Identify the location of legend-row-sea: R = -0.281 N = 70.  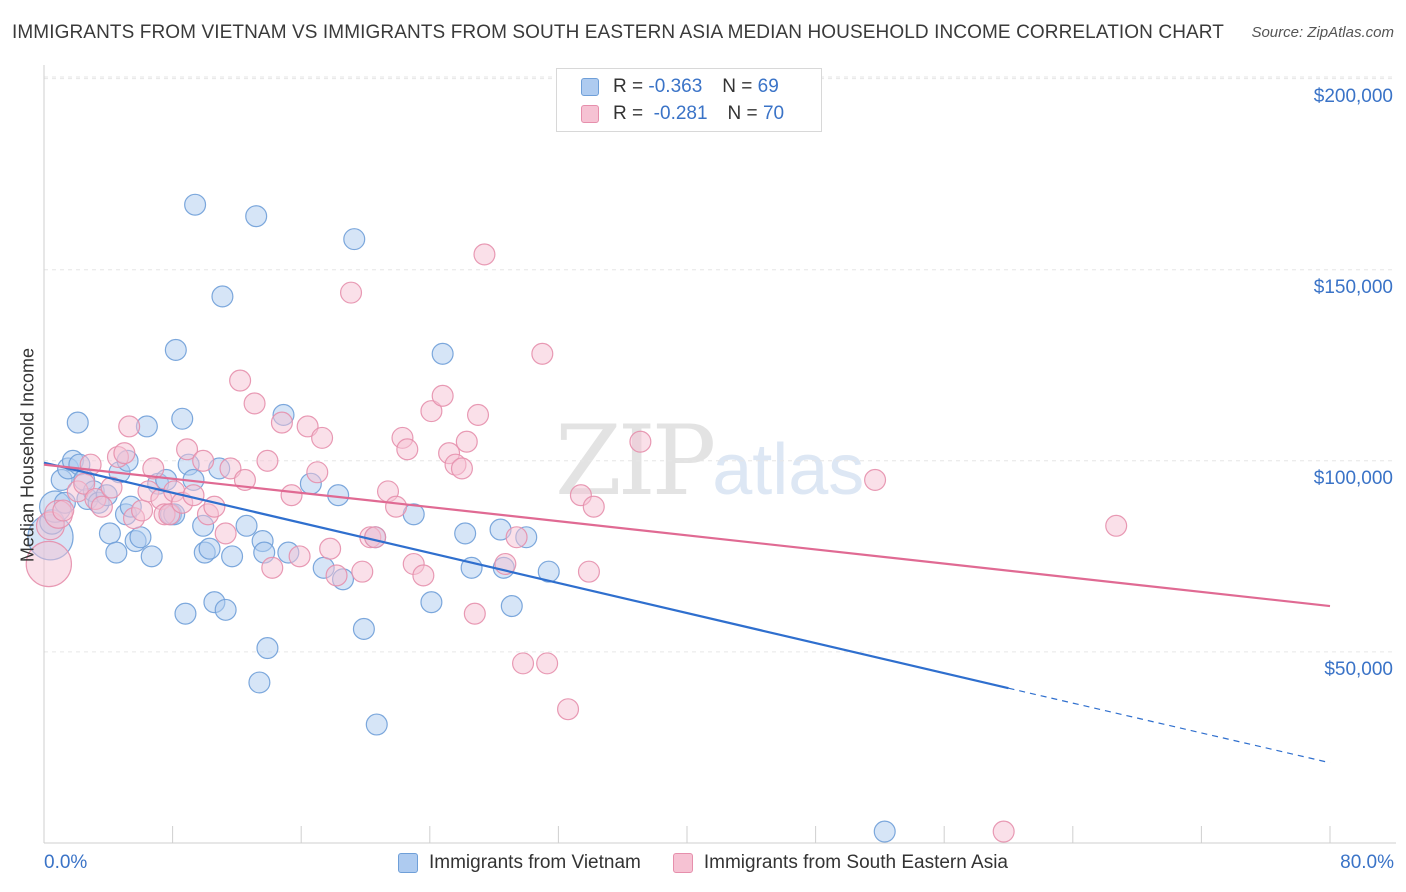
(682, 114).